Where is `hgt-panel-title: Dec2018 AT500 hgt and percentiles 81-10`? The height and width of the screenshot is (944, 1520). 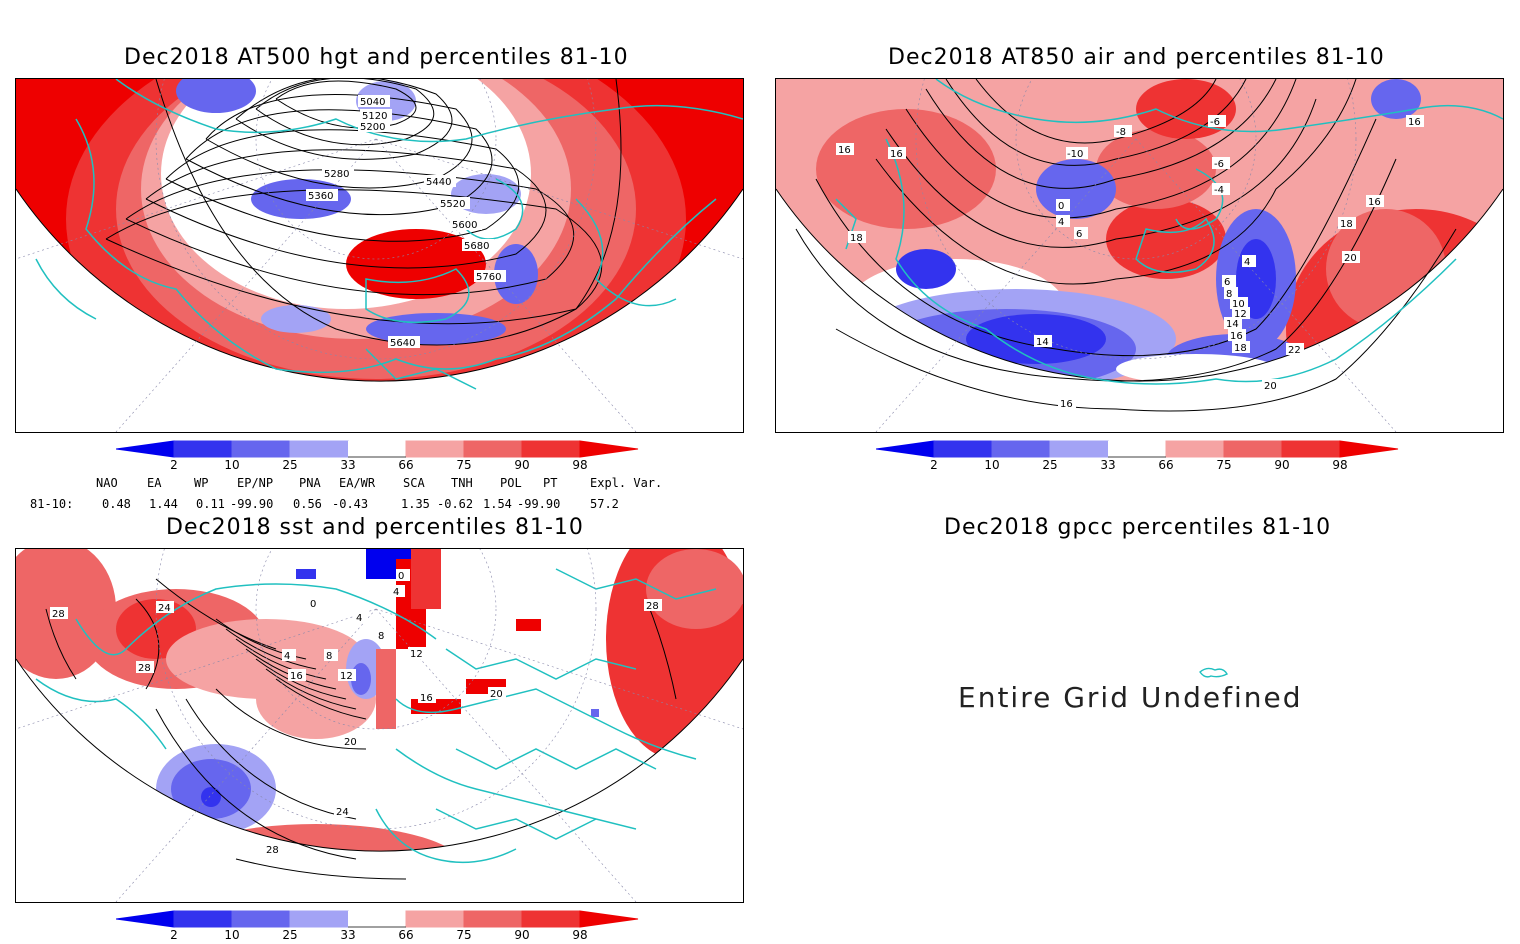 hgt-panel-title: Dec2018 AT500 hgt and percentiles 81-10 is located at coordinates (376, 57).